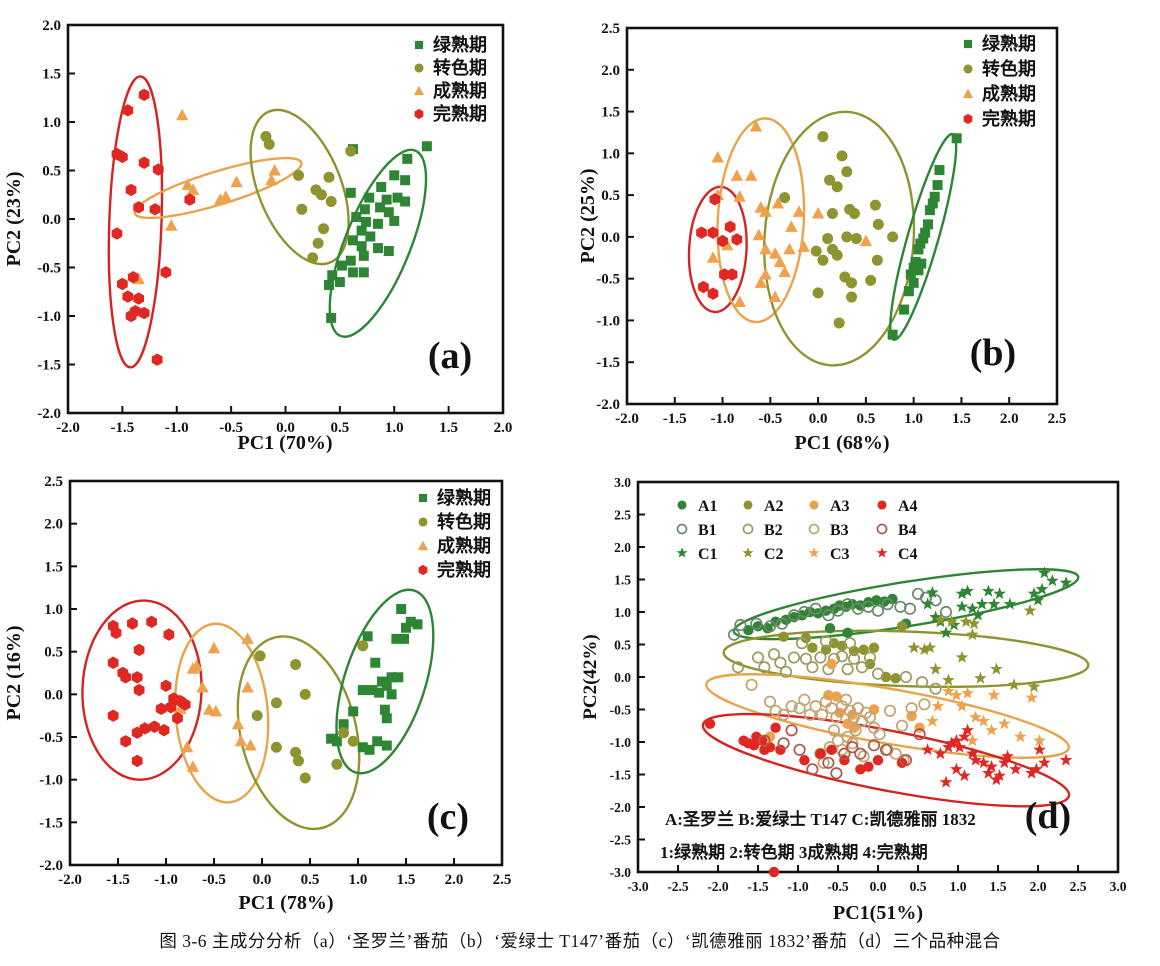 This screenshot has width=1160, height=966. What do you see at coordinates (286, 903) in the screenshot?
I see `x-axis-label: PC1 (78%)` at bounding box center [286, 903].